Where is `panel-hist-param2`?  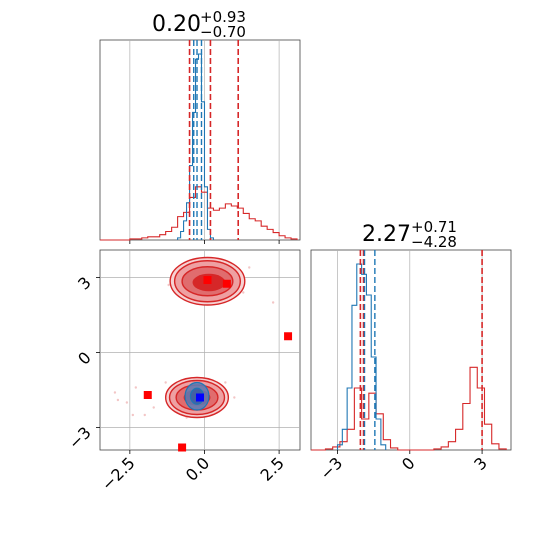
panel-hist-param2 is located at coordinates (411, 350).